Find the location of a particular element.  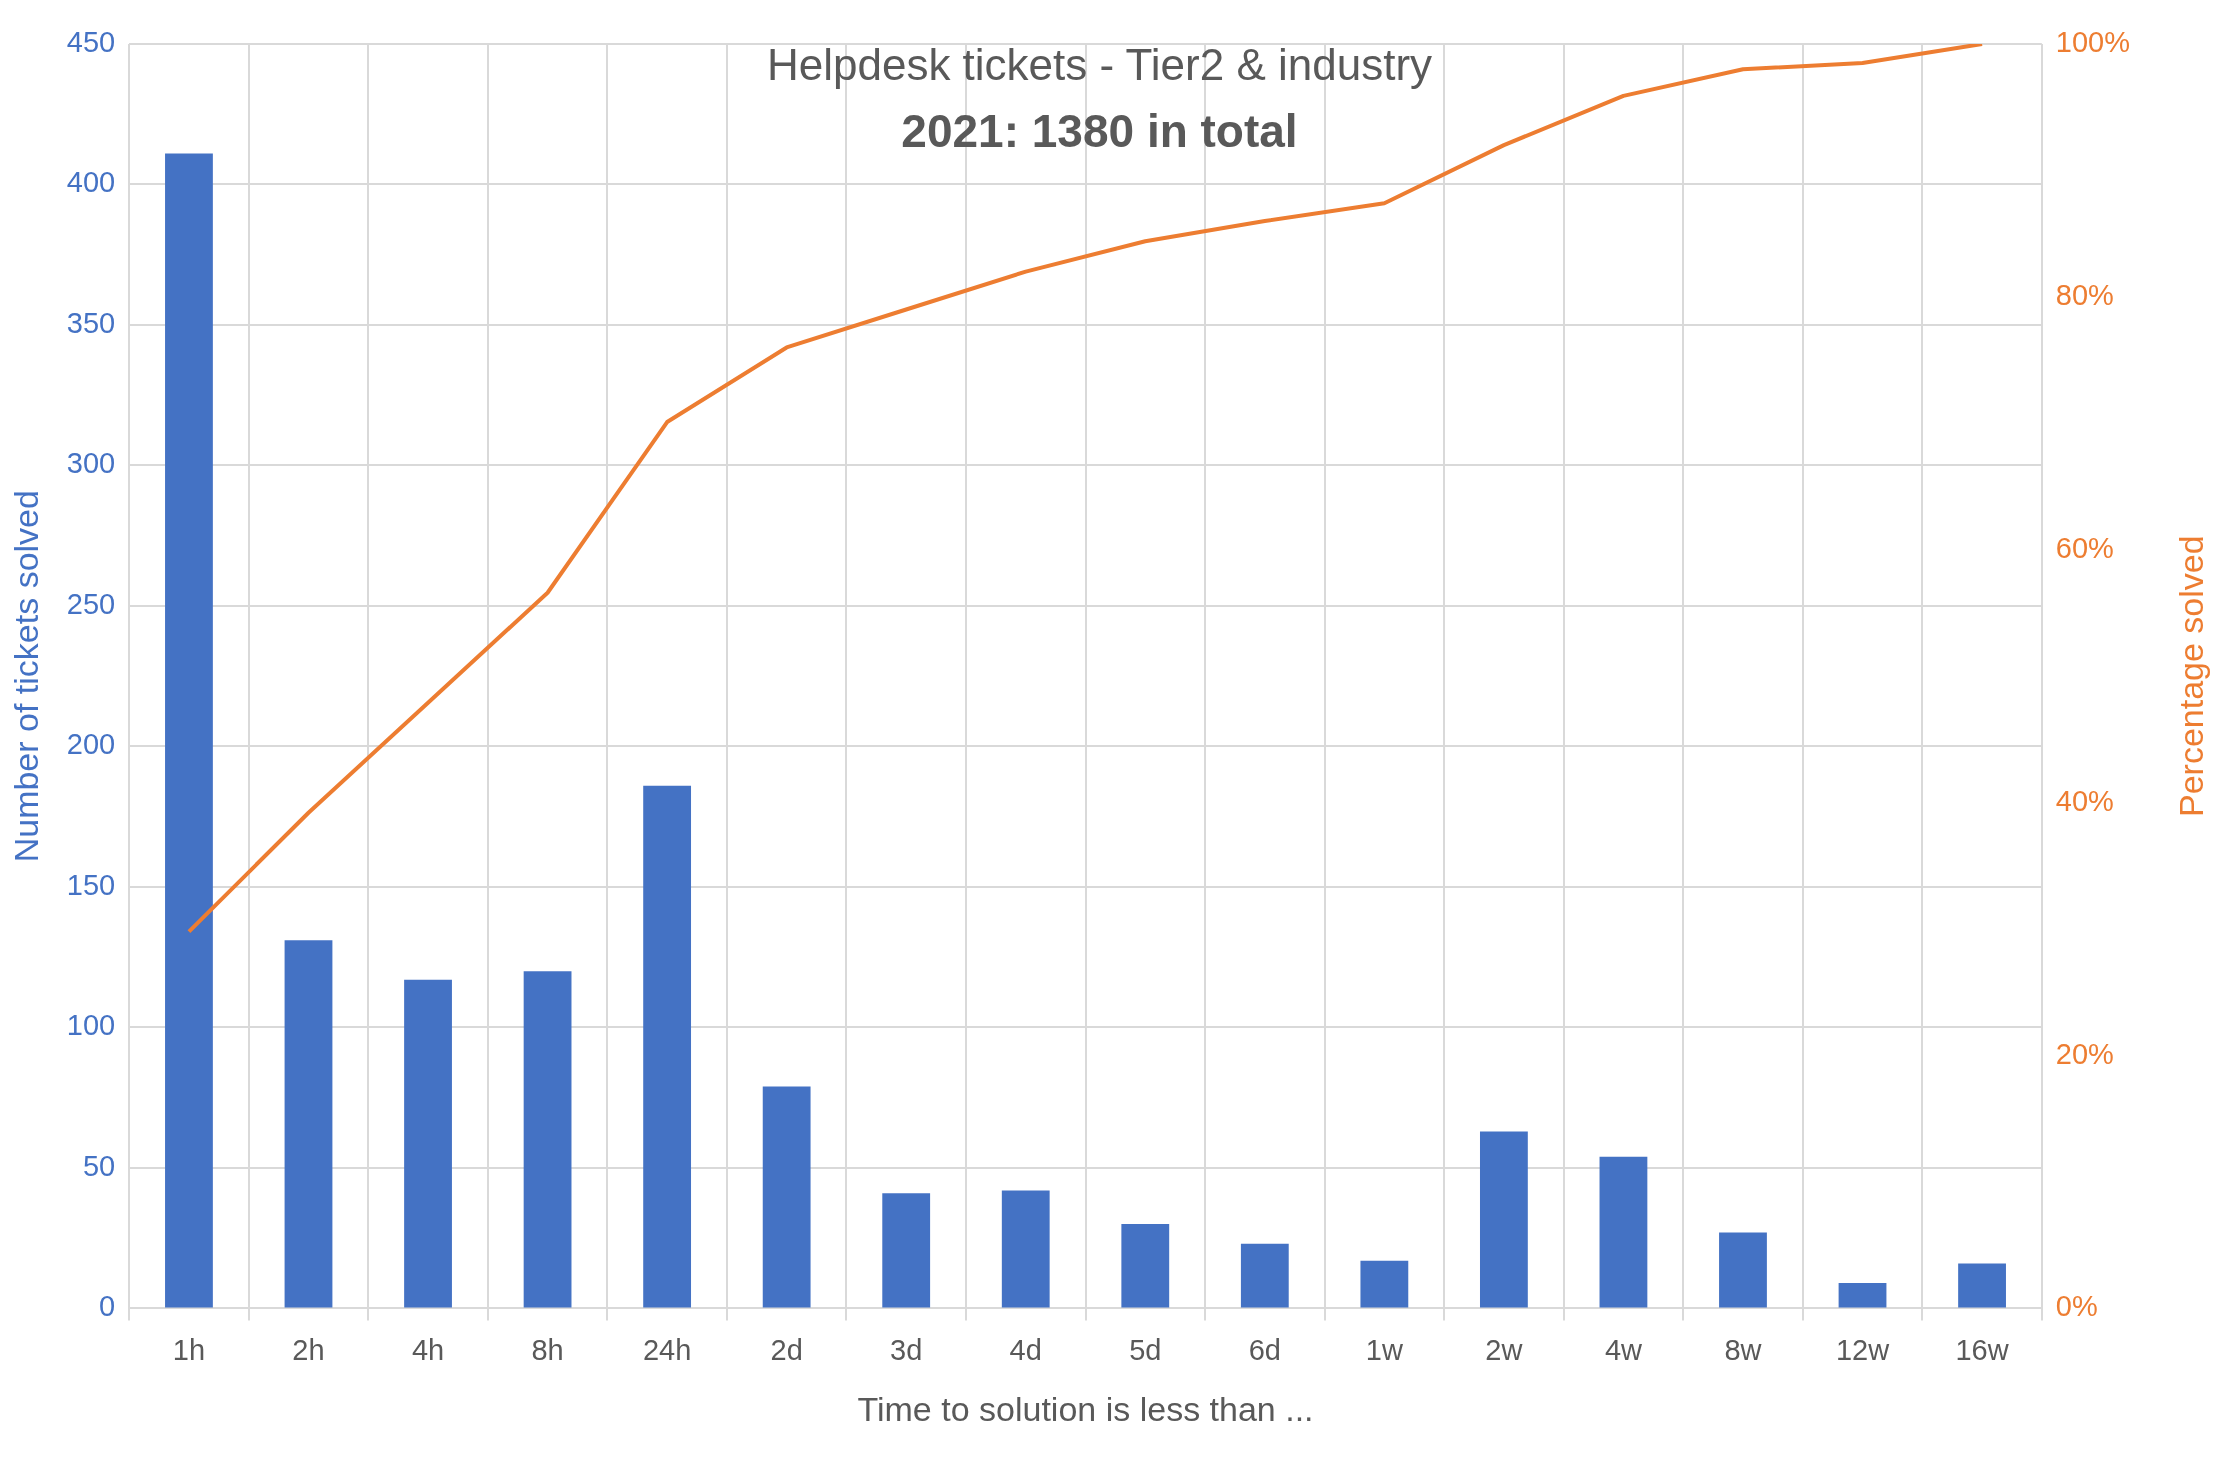

y-tick-label: 250 is located at coordinates (91, 603).